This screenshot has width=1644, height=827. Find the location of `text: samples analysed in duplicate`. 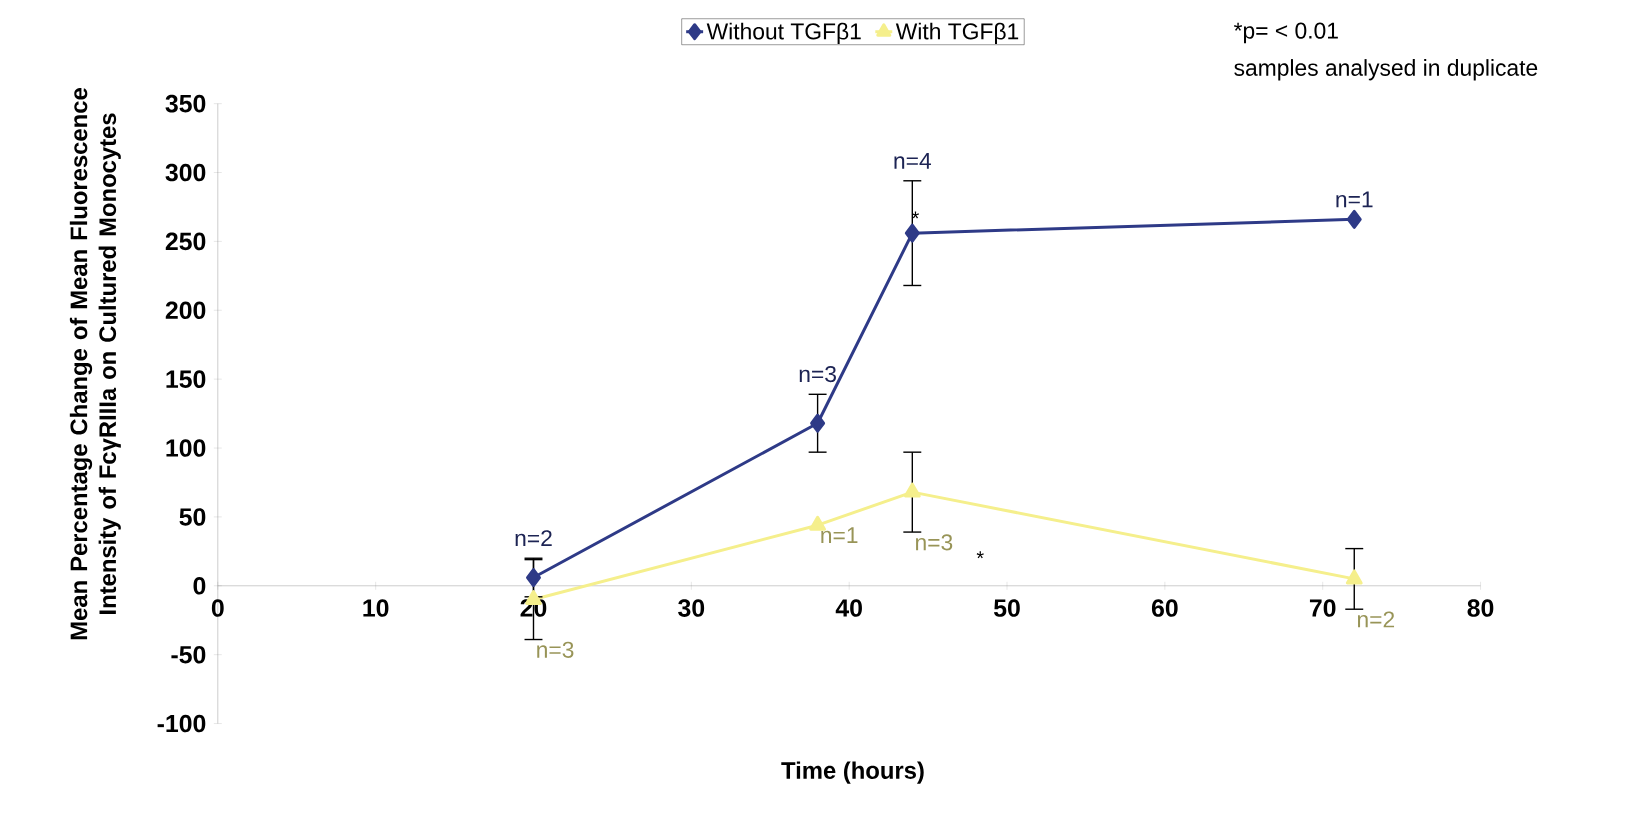

text: samples analysed in duplicate is located at coordinates (1386, 70).